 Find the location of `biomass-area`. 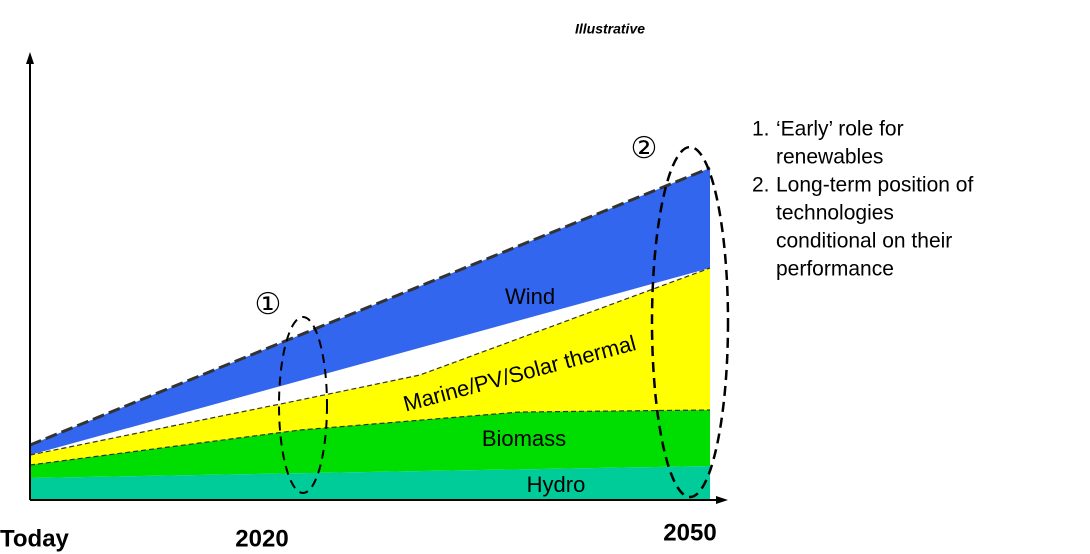

biomass-area is located at coordinates (370, 444).